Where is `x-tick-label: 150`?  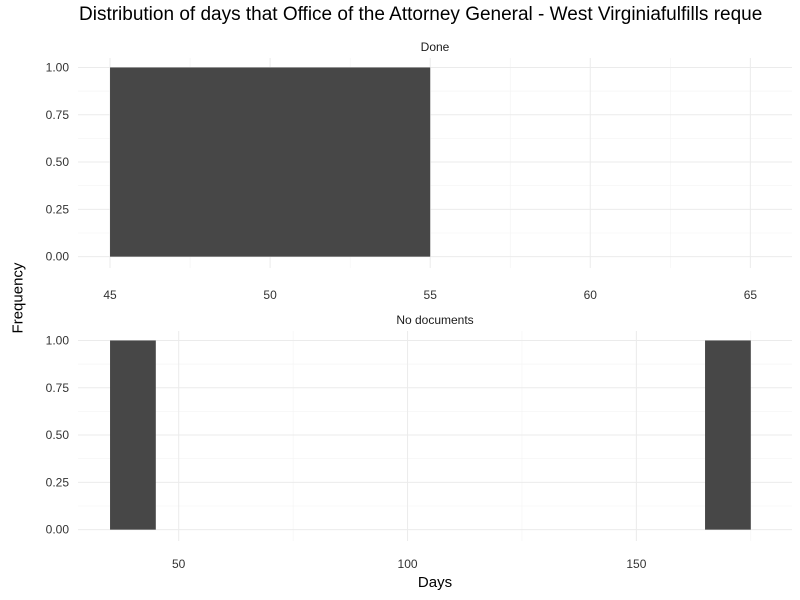
x-tick-label: 150 is located at coordinates (636, 564).